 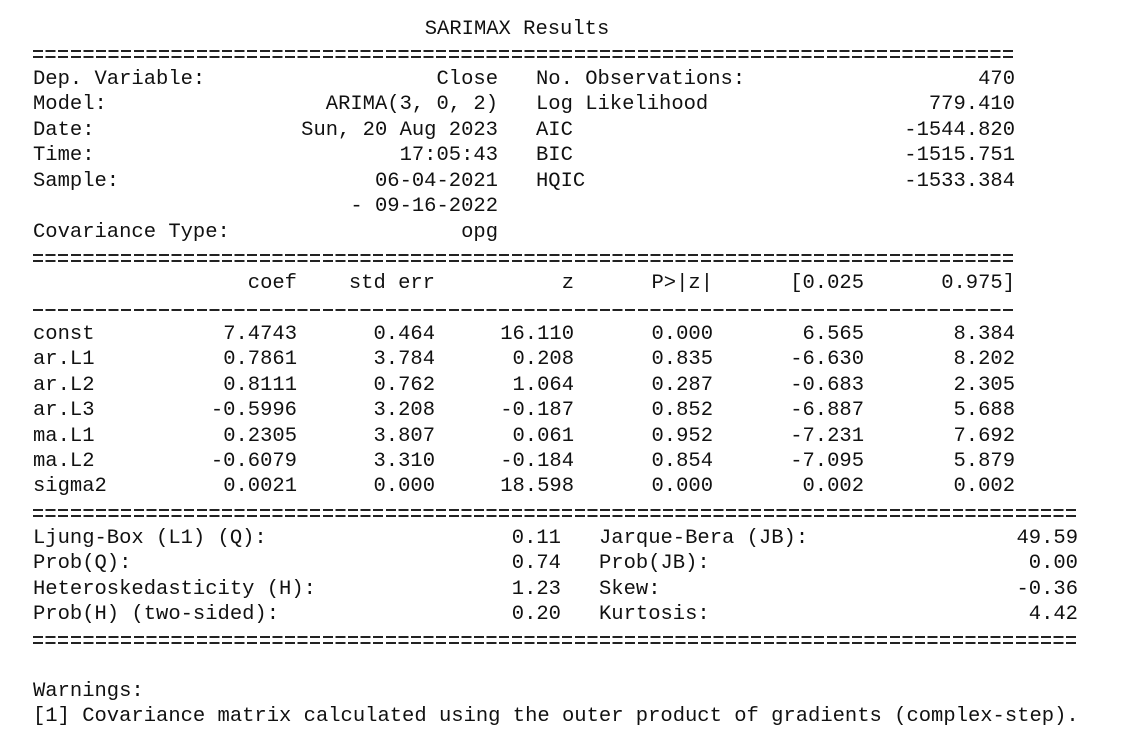 What do you see at coordinates (536, 589) in the screenshot?
I see `diagnostic-value: 1.23` at bounding box center [536, 589].